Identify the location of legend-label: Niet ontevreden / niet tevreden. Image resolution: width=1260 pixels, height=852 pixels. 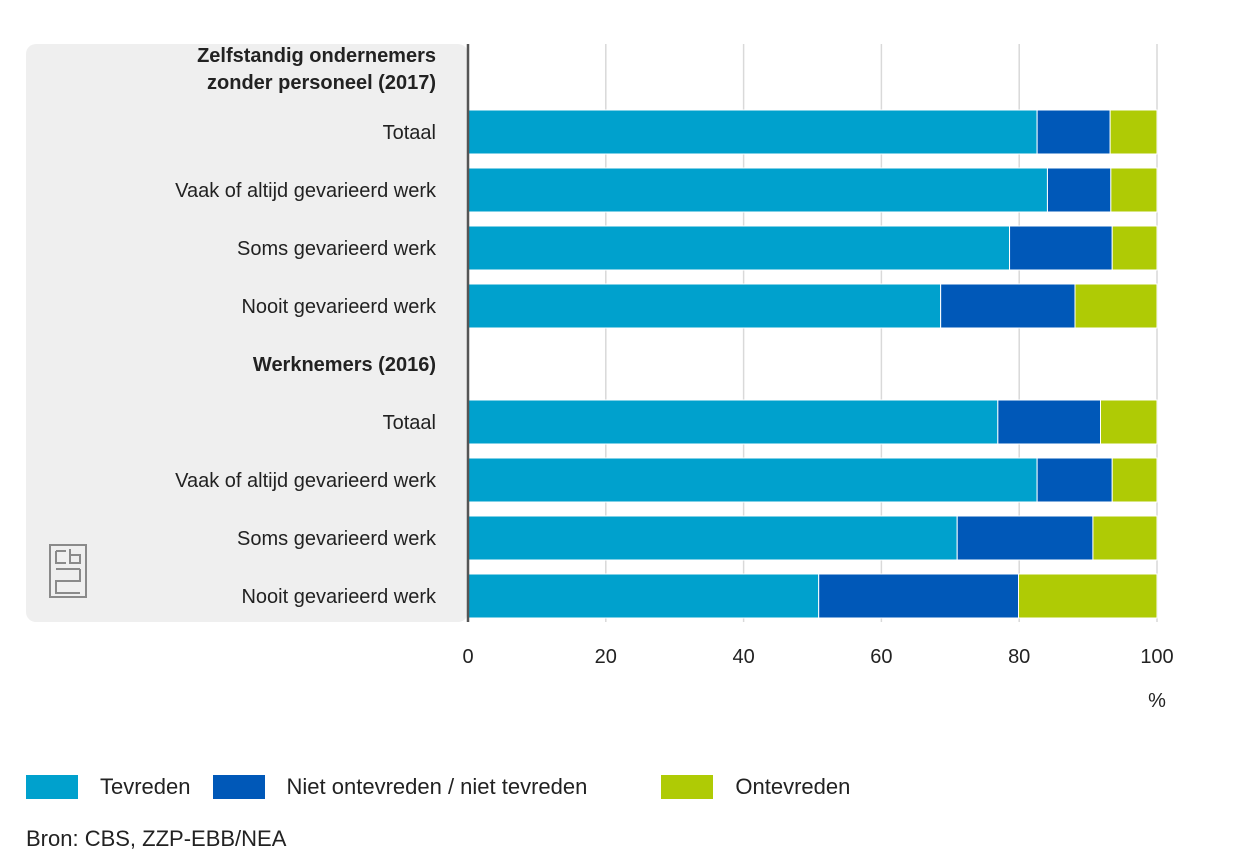
(437, 786).